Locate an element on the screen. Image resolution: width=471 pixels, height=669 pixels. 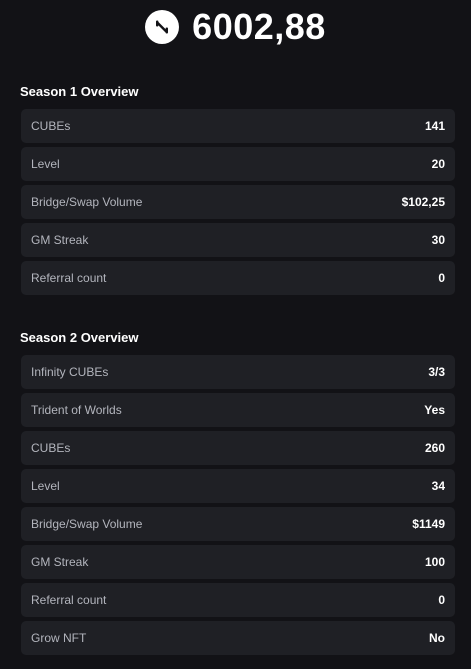
row-value: 141 is located at coordinates (434, 126).